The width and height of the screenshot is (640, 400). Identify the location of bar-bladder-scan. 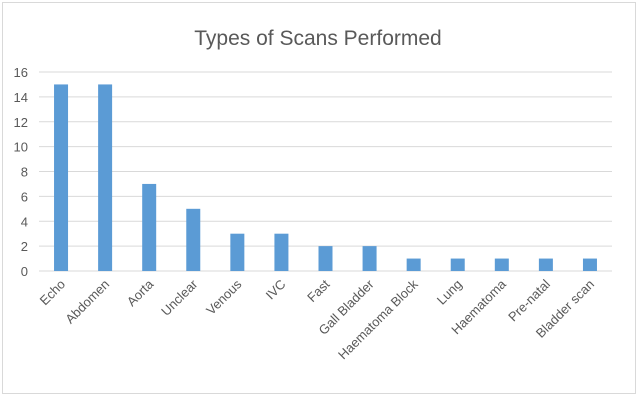
(589, 264).